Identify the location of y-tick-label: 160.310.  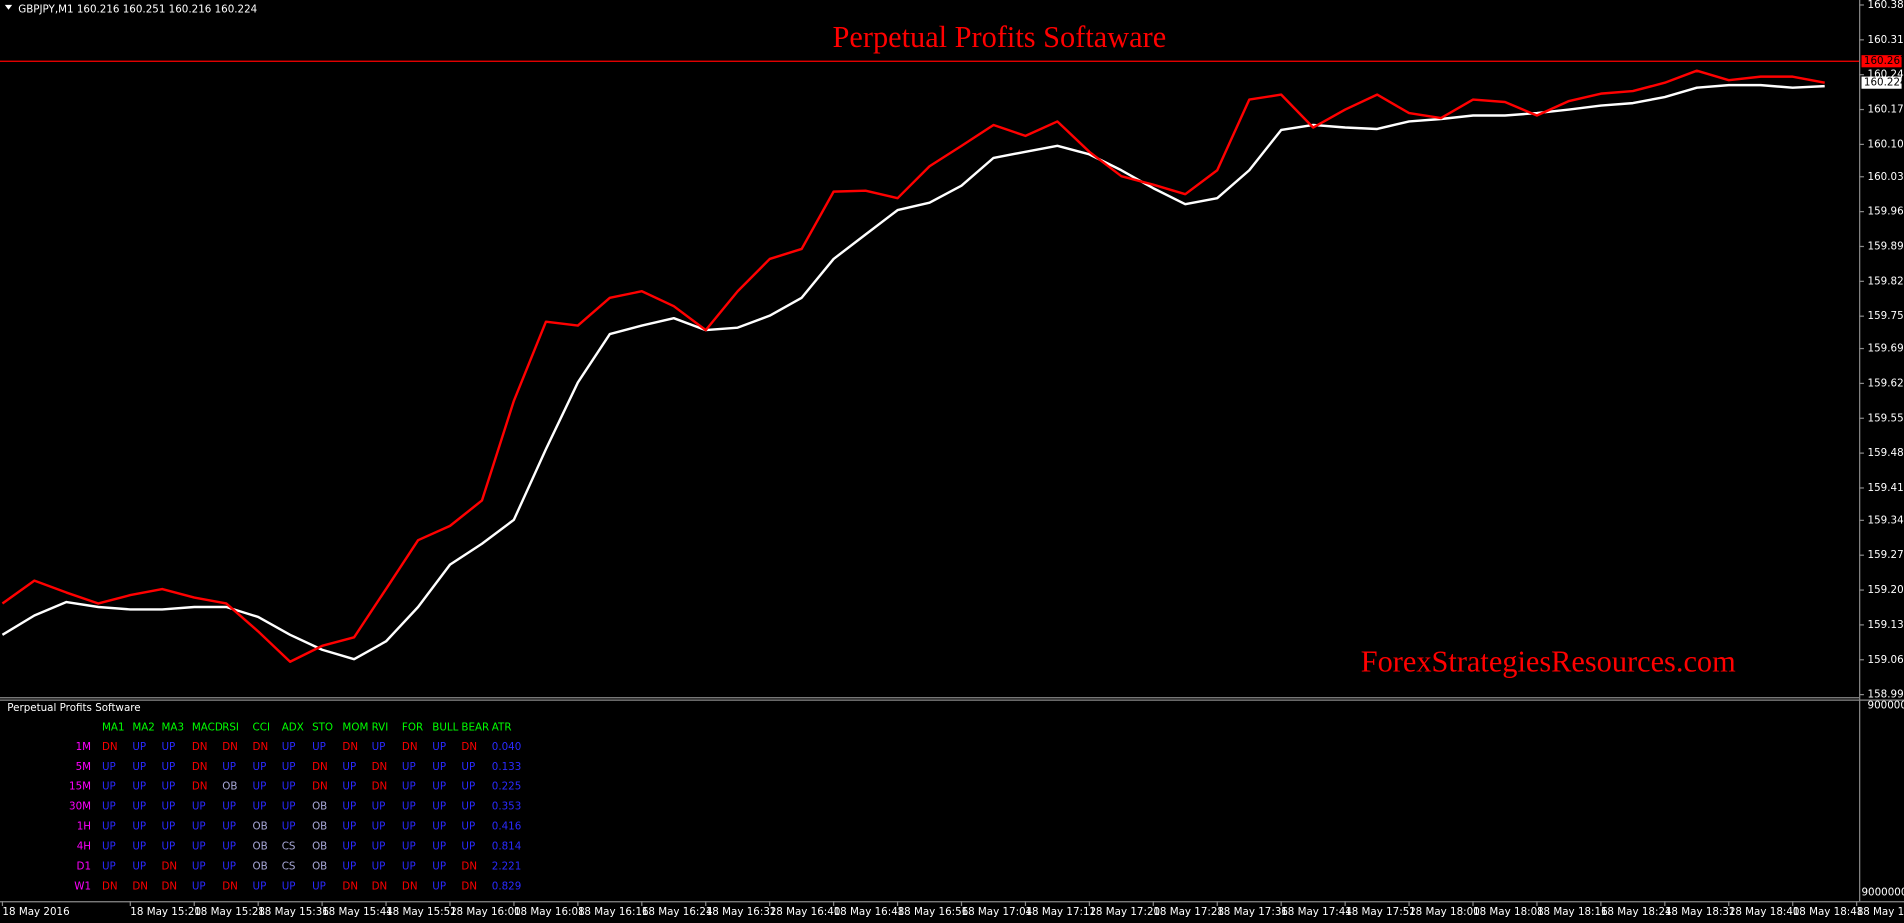
(1886, 40).